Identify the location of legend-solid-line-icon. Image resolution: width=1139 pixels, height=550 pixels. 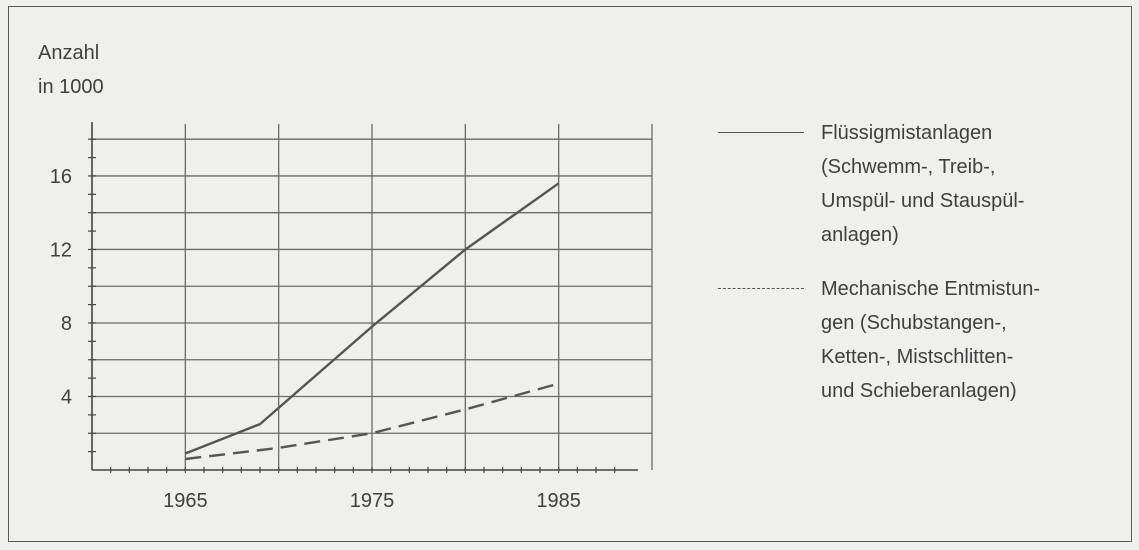
(761, 132).